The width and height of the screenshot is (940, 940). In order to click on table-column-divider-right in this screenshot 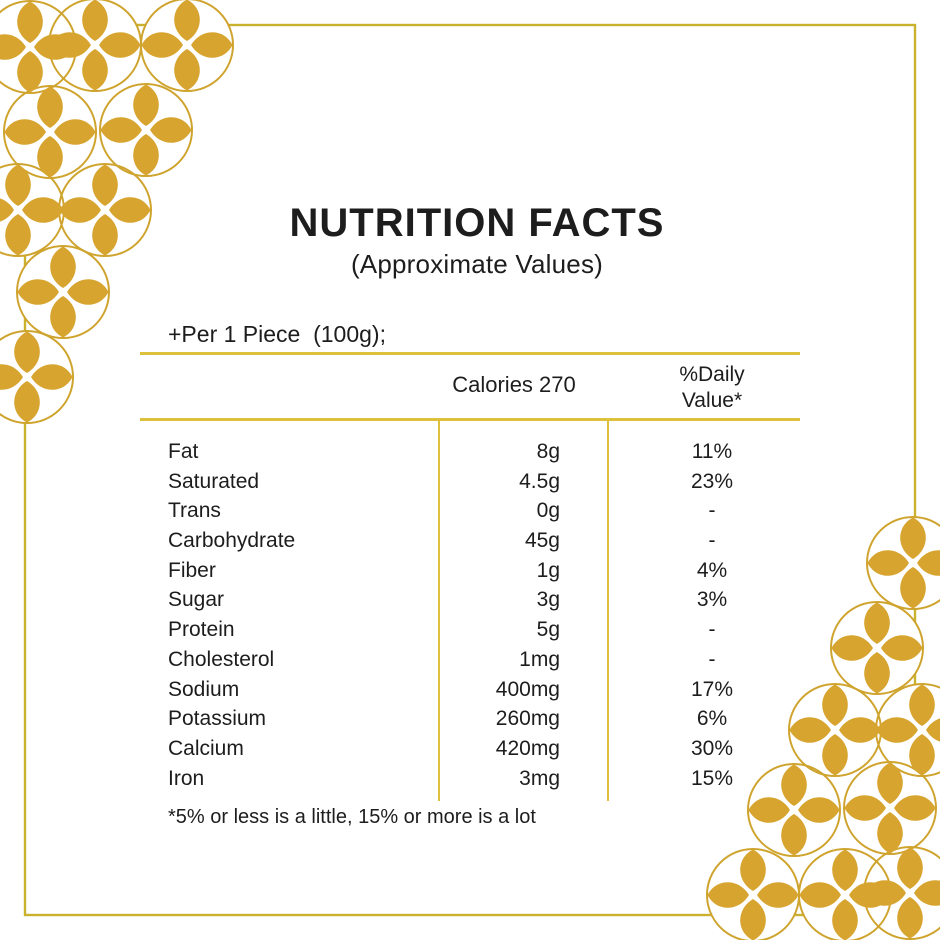, I will do `click(608, 611)`.